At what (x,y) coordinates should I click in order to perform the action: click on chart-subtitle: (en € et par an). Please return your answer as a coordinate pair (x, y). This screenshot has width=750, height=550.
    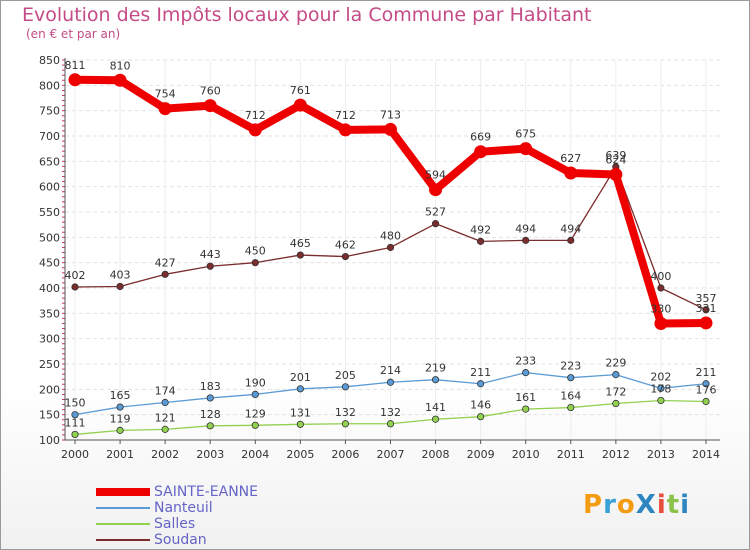
    Looking at the image, I should click on (73, 34).